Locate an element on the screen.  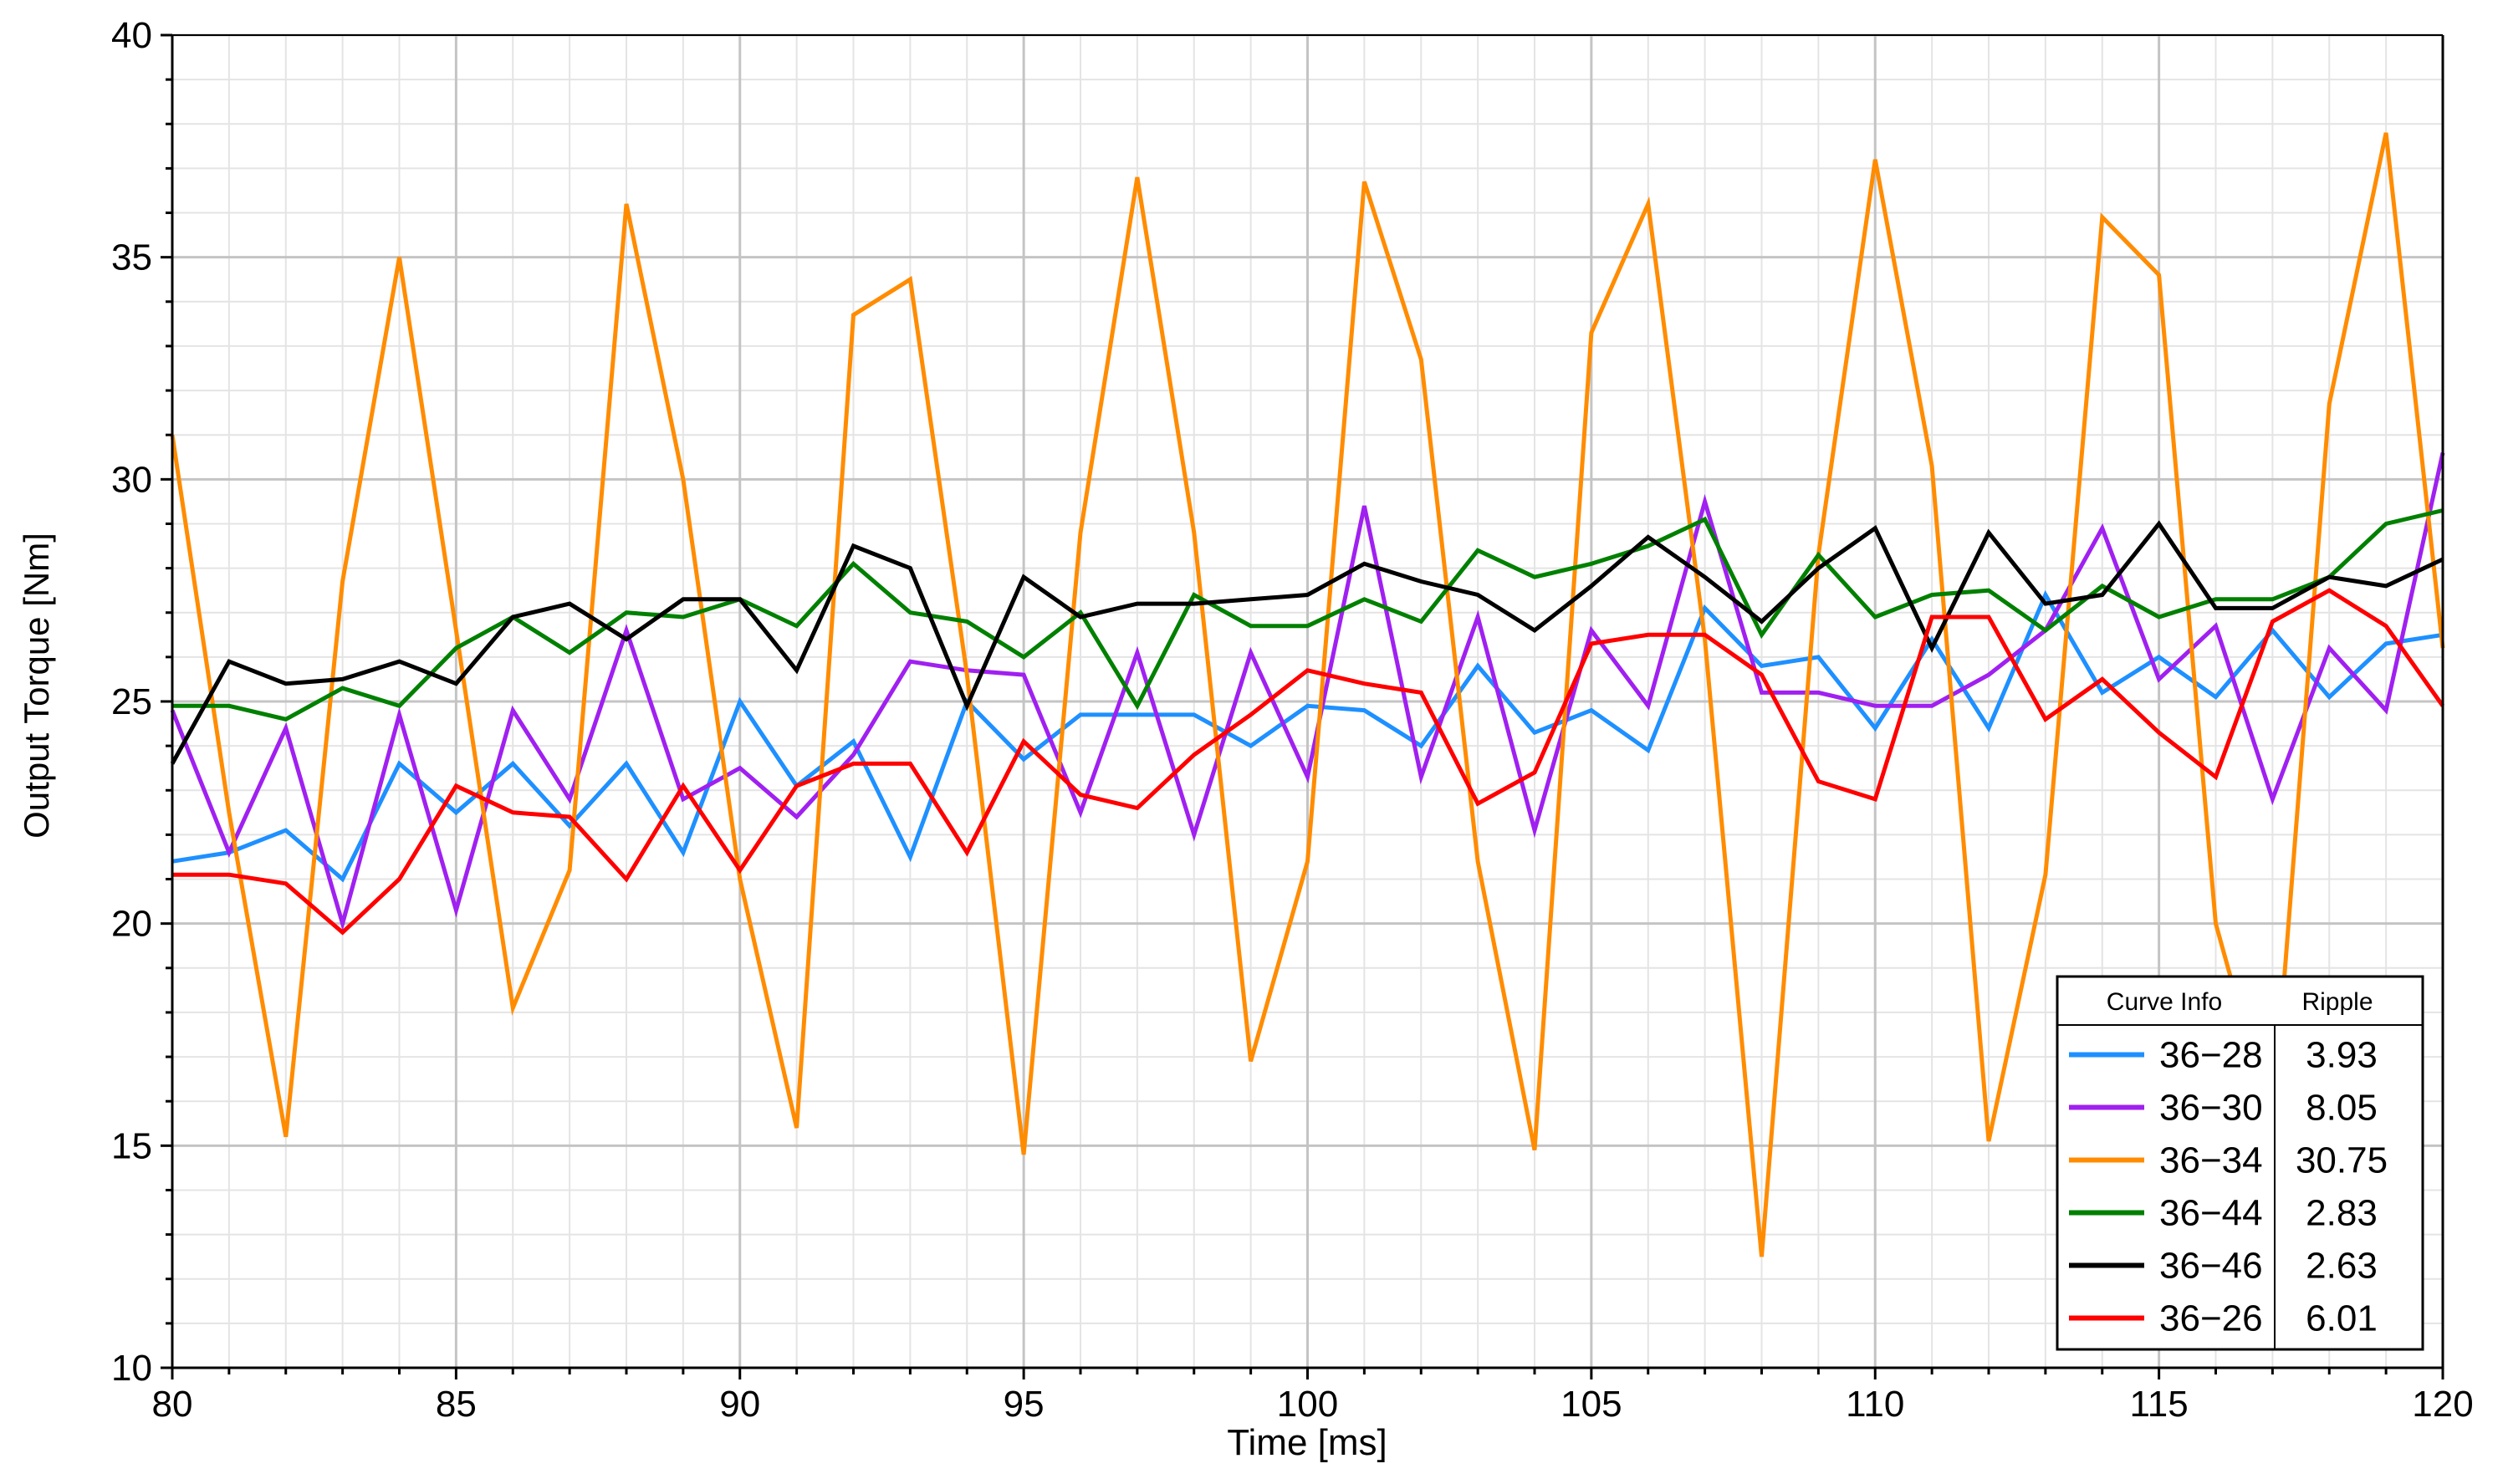
x-tick-label: 120 is located at coordinates (2442, 1404).